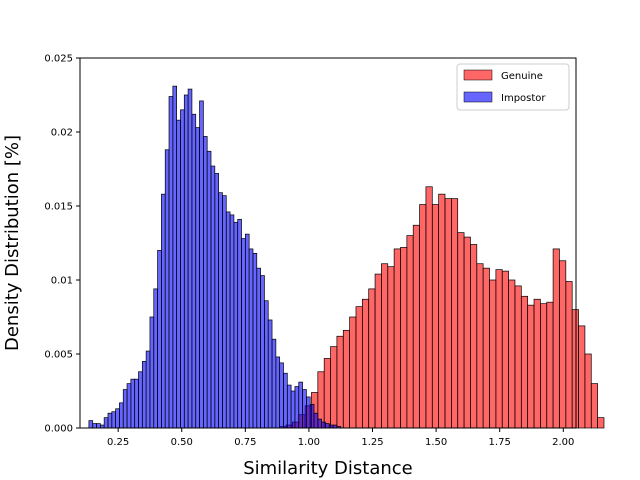  What do you see at coordinates (513, 87) in the screenshot?
I see `legend: Genuine Impostor` at bounding box center [513, 87].